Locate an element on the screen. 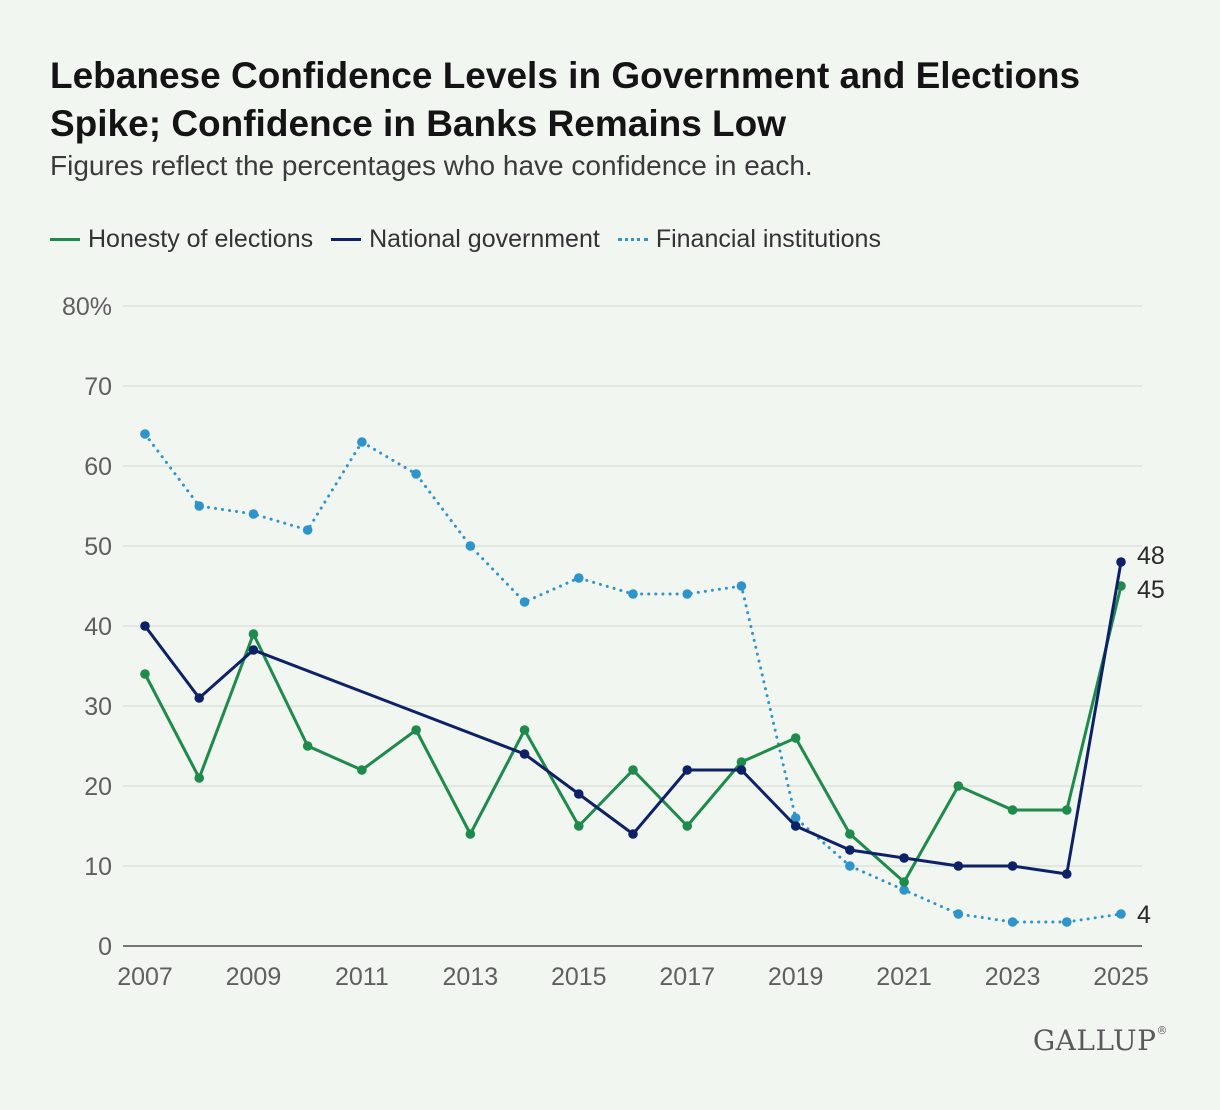 Image resolution: width=1220 pixels, height=1110 pixels. data-label-financial-institutions: 4 is located at coordinates (1144, 915).